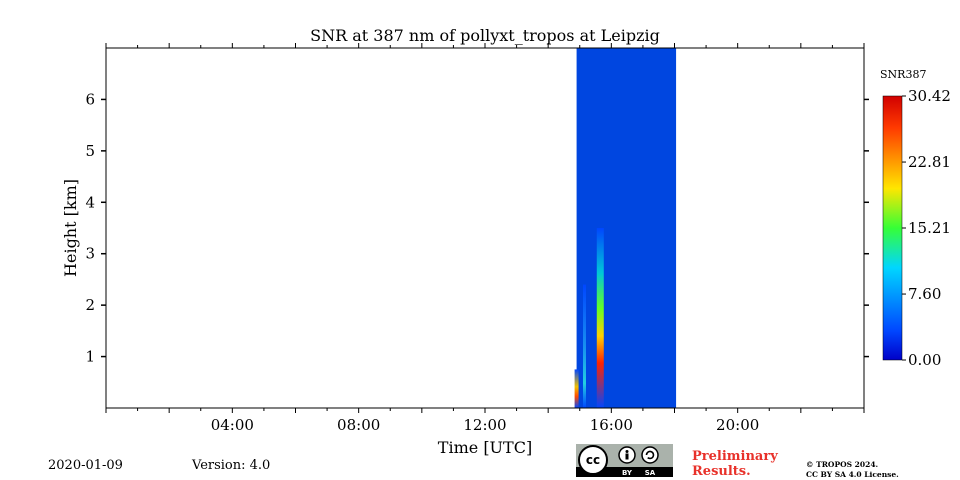  Describe the element at coordinates (721, 471) in the screenshot. I see `preliminary-line2: Results.` at that location.